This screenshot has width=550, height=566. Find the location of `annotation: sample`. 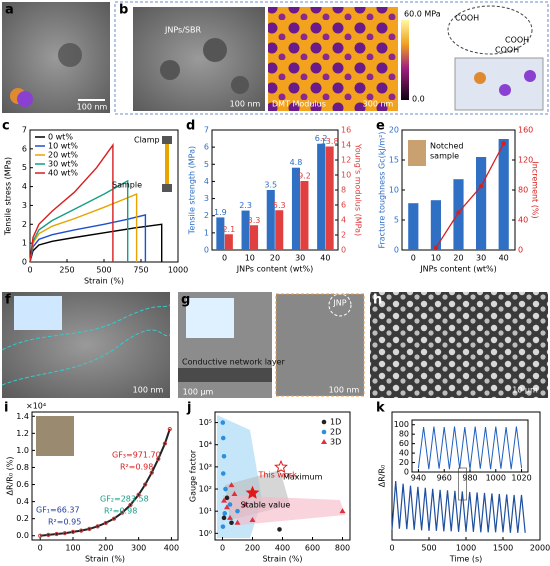

annotation: sample is located at coordinates (444, 156).